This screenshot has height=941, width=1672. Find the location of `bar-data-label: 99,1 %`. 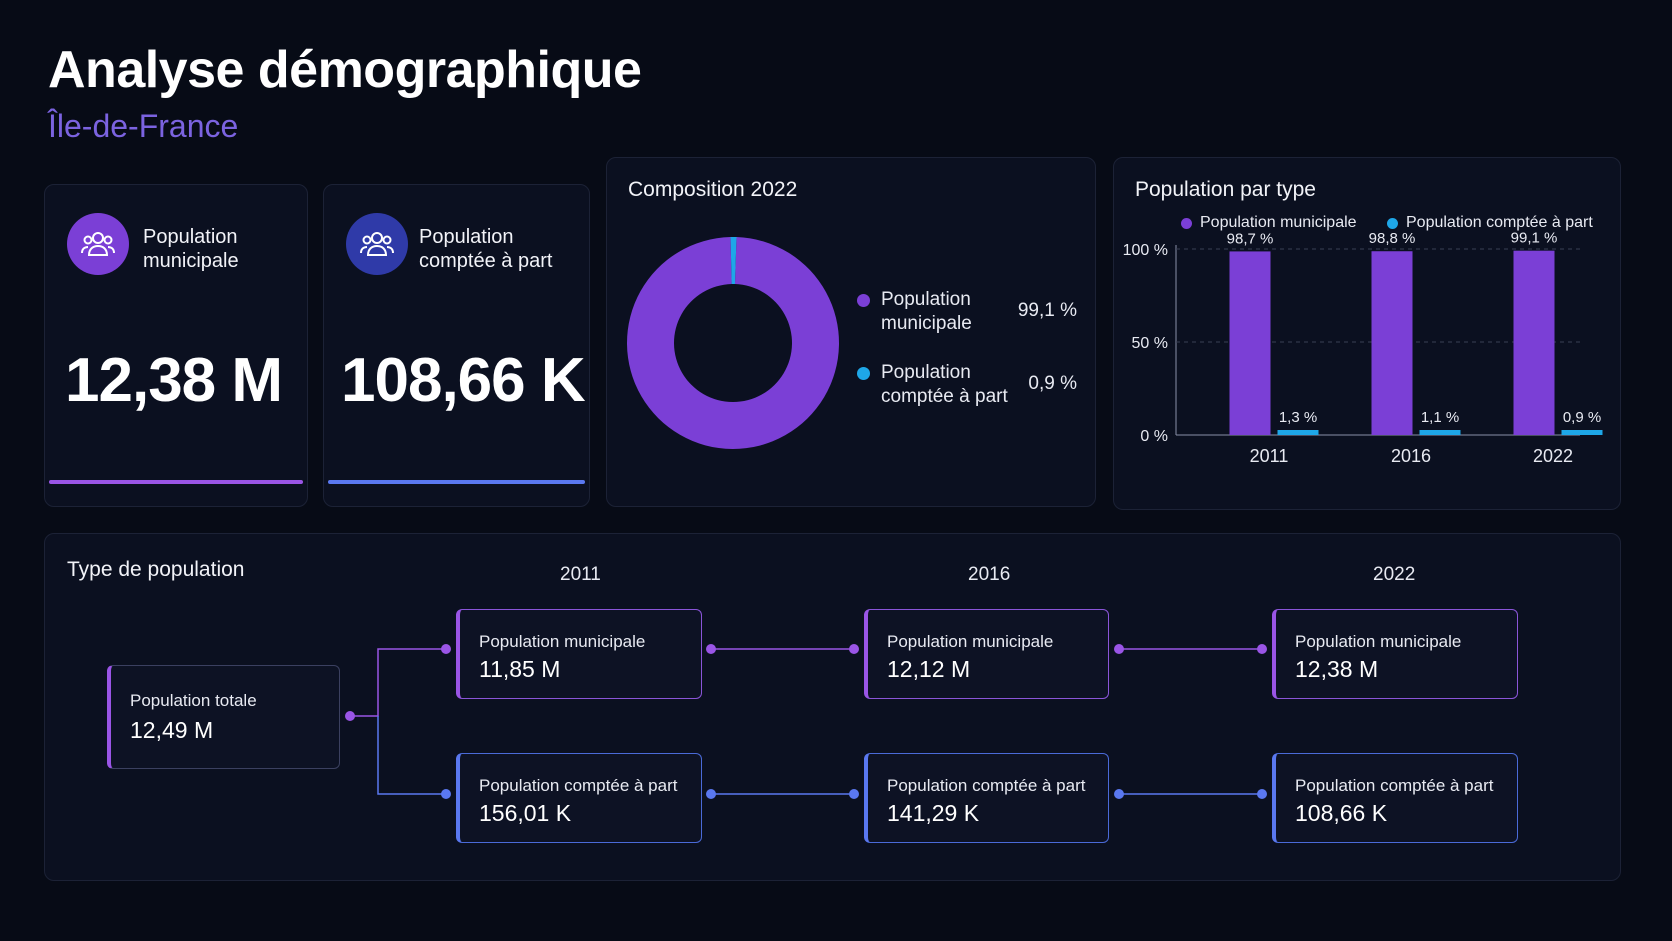

bar-data-label: 99,1 % is located at coordinates (1534, 238).